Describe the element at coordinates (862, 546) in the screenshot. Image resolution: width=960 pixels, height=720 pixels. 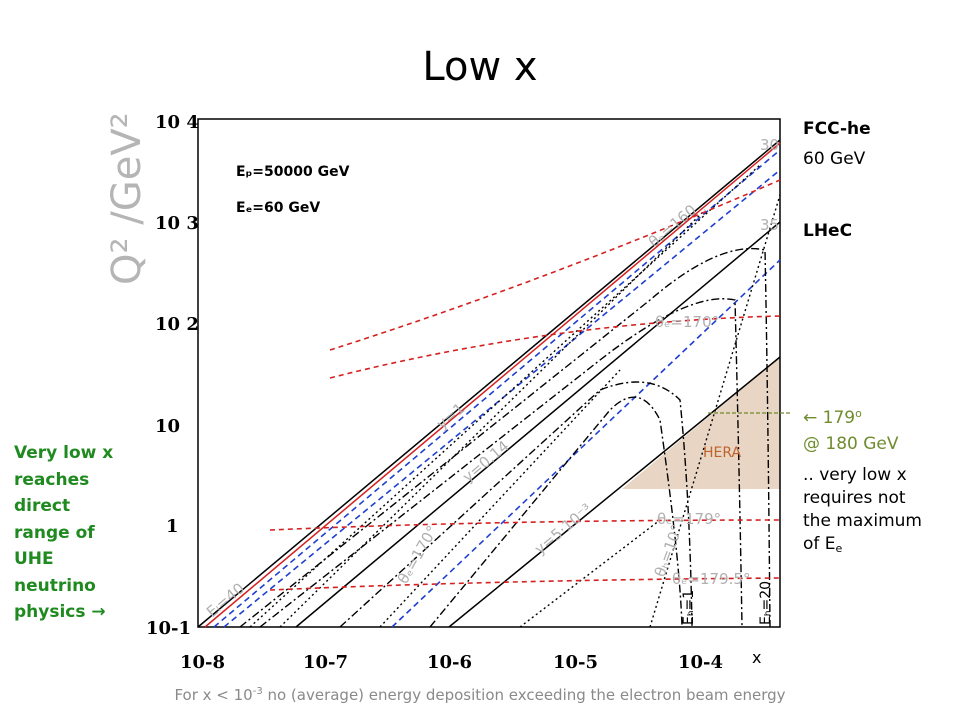
I see `note-line: of Ee` at that location.